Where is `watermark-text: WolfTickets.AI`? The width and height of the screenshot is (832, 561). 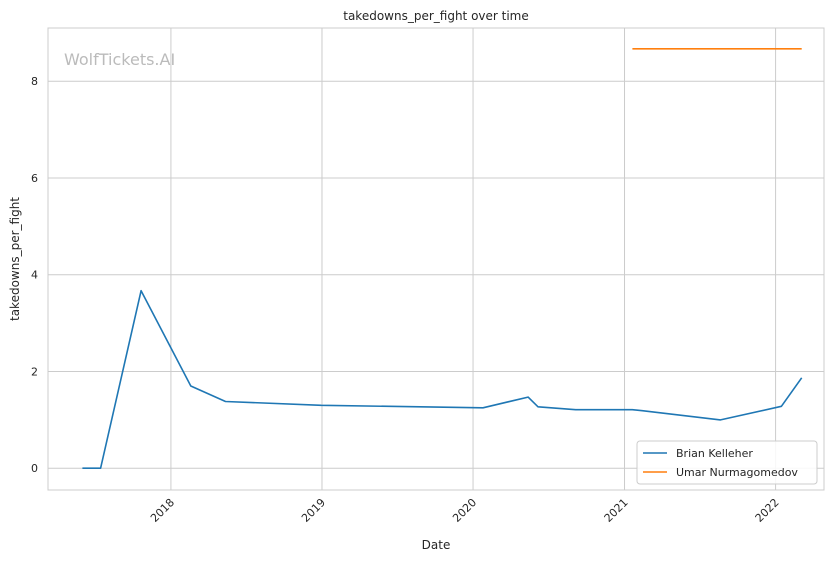
watermark-text: WolfTickets.AI is located at coordinates (119, 59).